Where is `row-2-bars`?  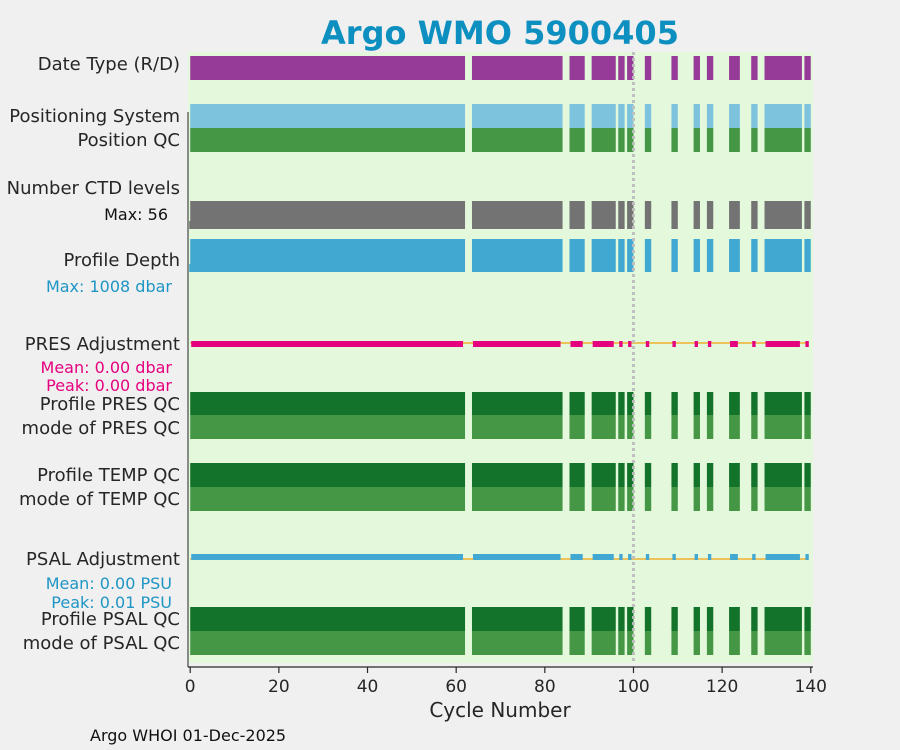 row-2-bars is located at coordinates (500, 140).